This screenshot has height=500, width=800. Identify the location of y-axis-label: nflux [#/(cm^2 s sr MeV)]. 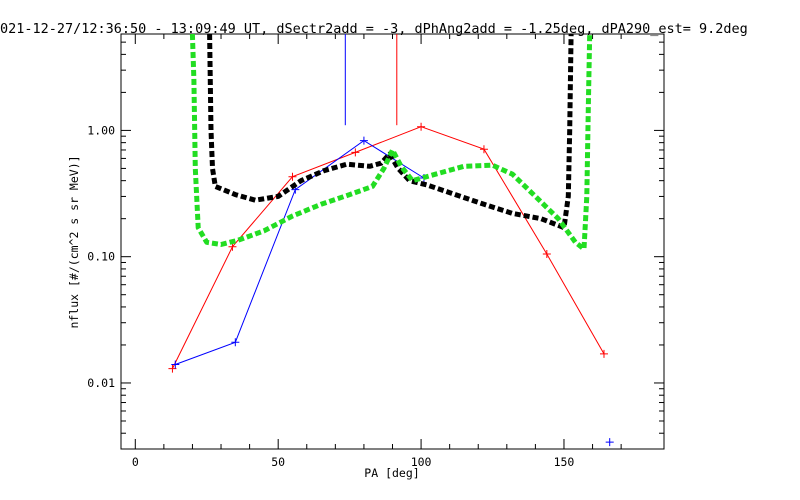
(74, 241).